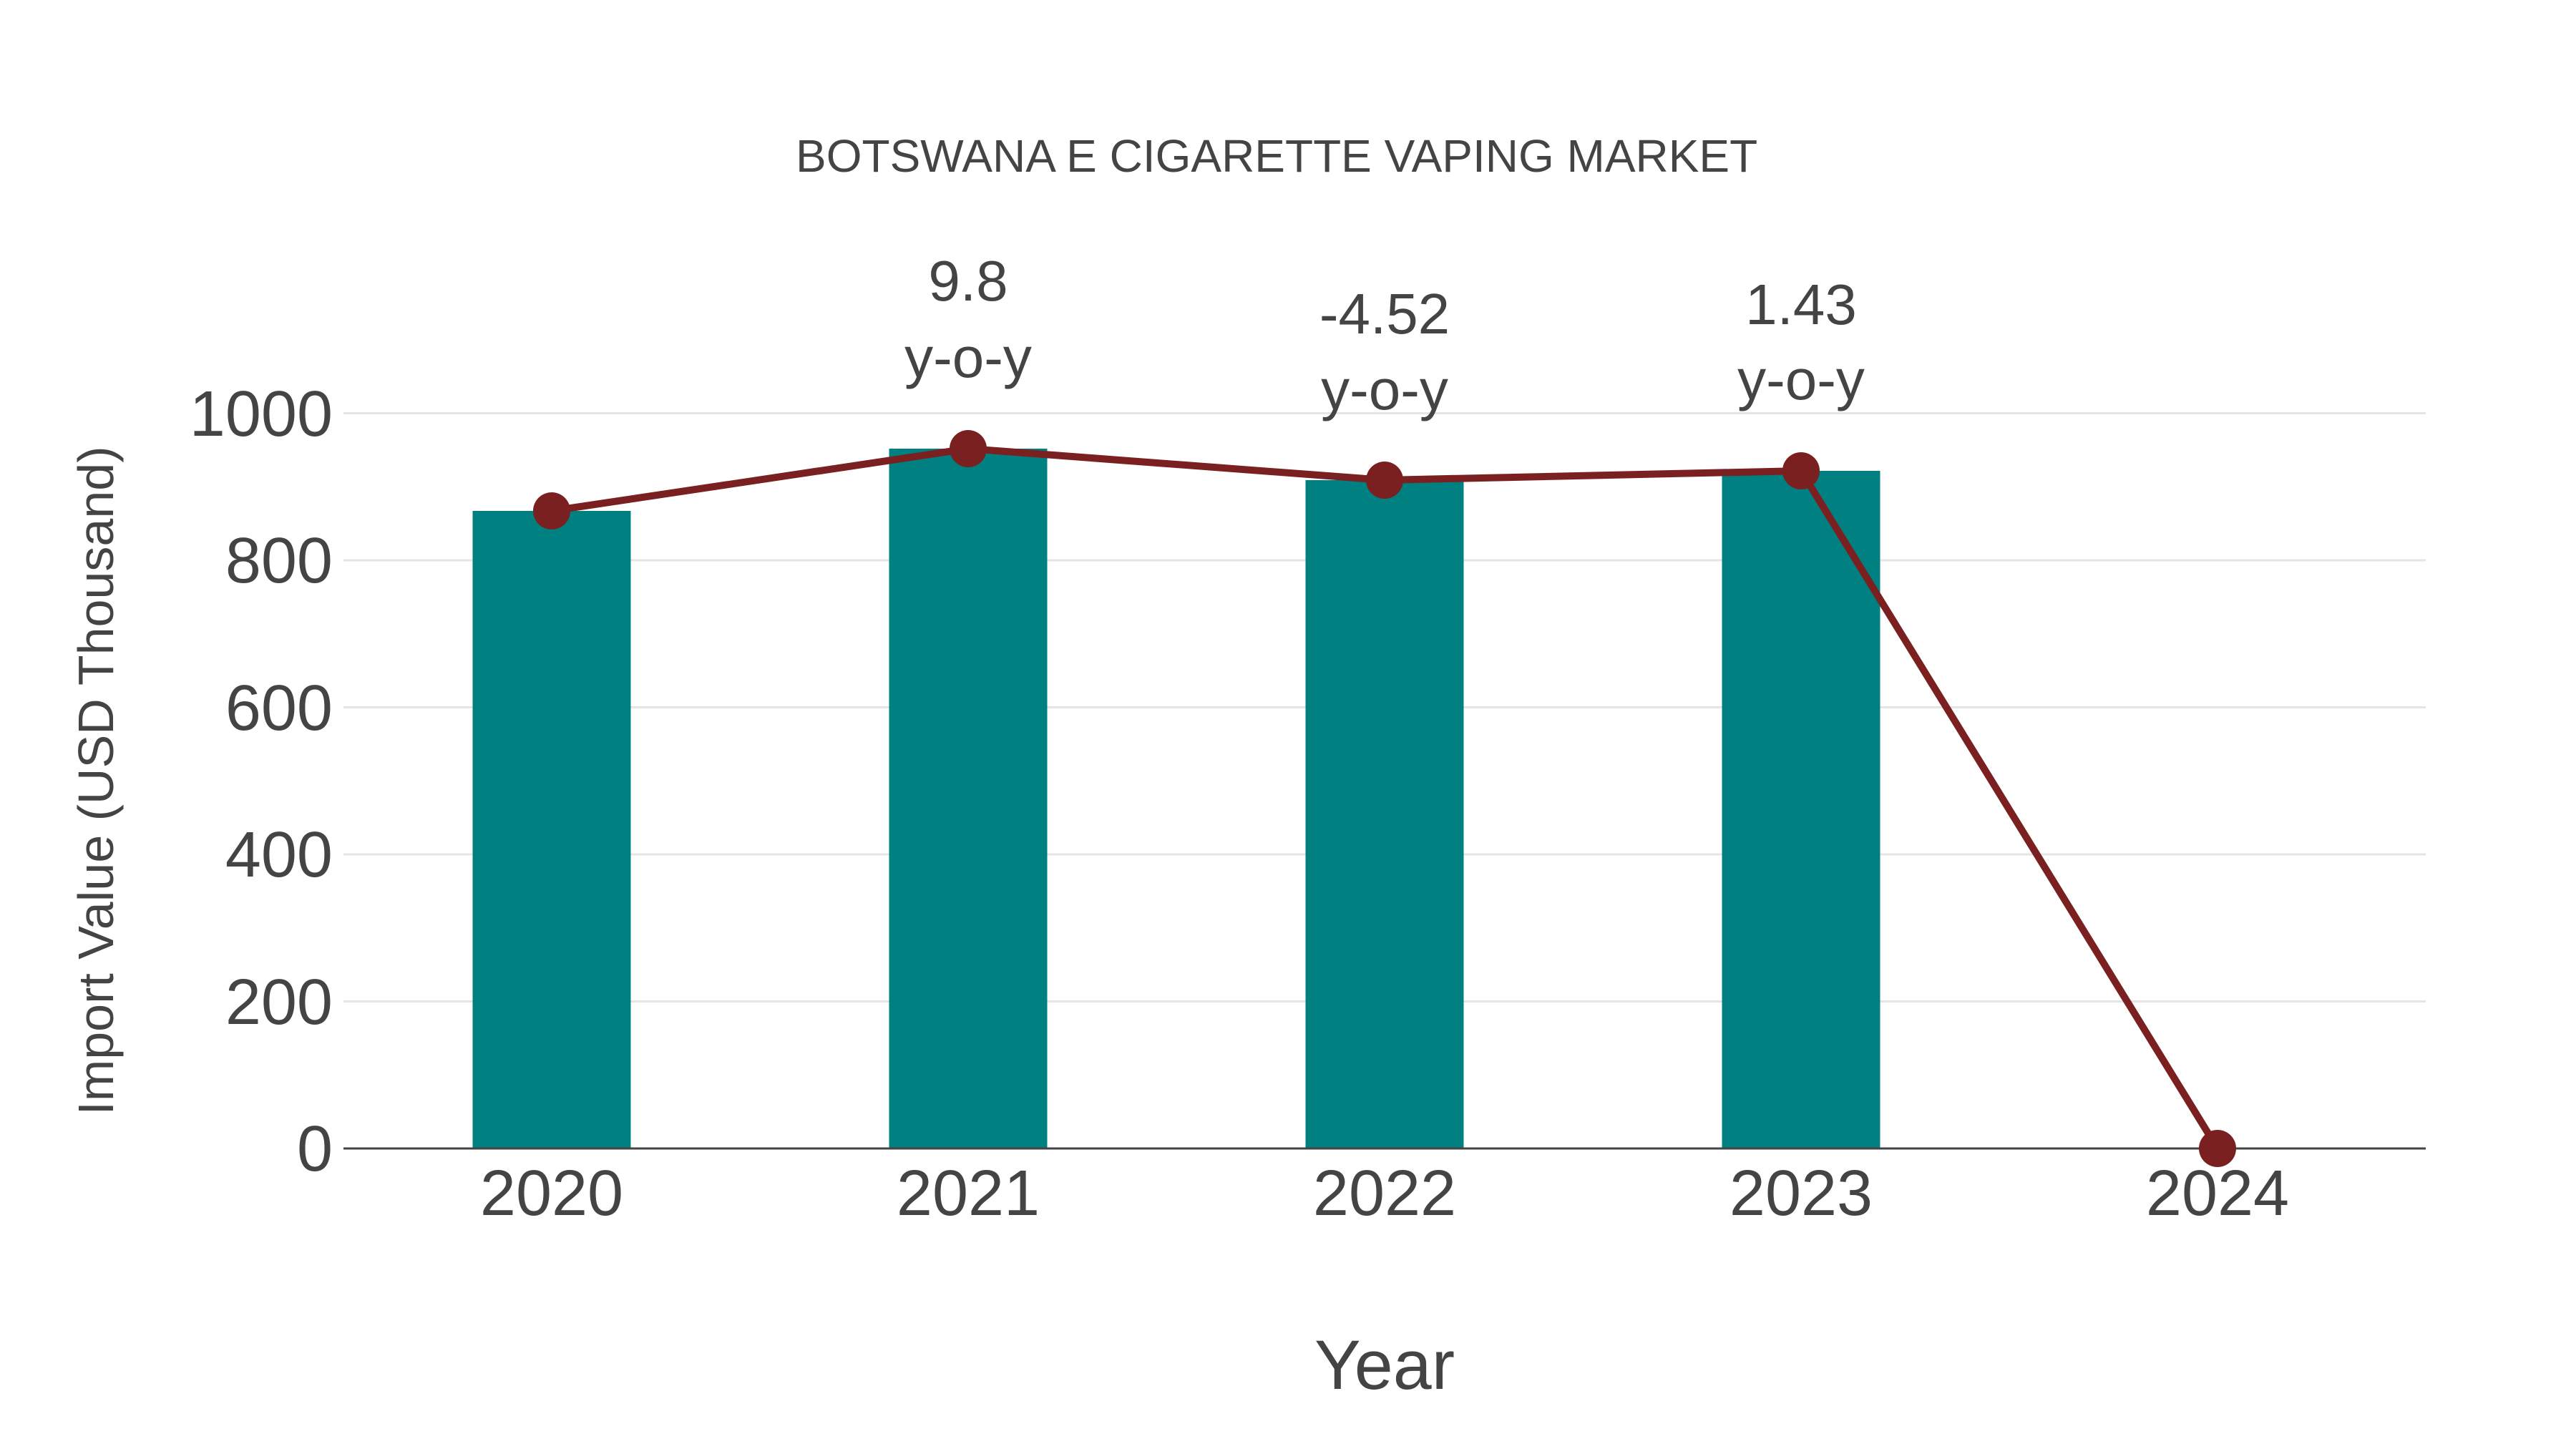 This screenshot has width=2576, height=1449. What do you see at coordinates (1384, 390) in the screenshot?
I see `annotation-2022-suffix: y-o-y` at bounding box center [1384, 390].